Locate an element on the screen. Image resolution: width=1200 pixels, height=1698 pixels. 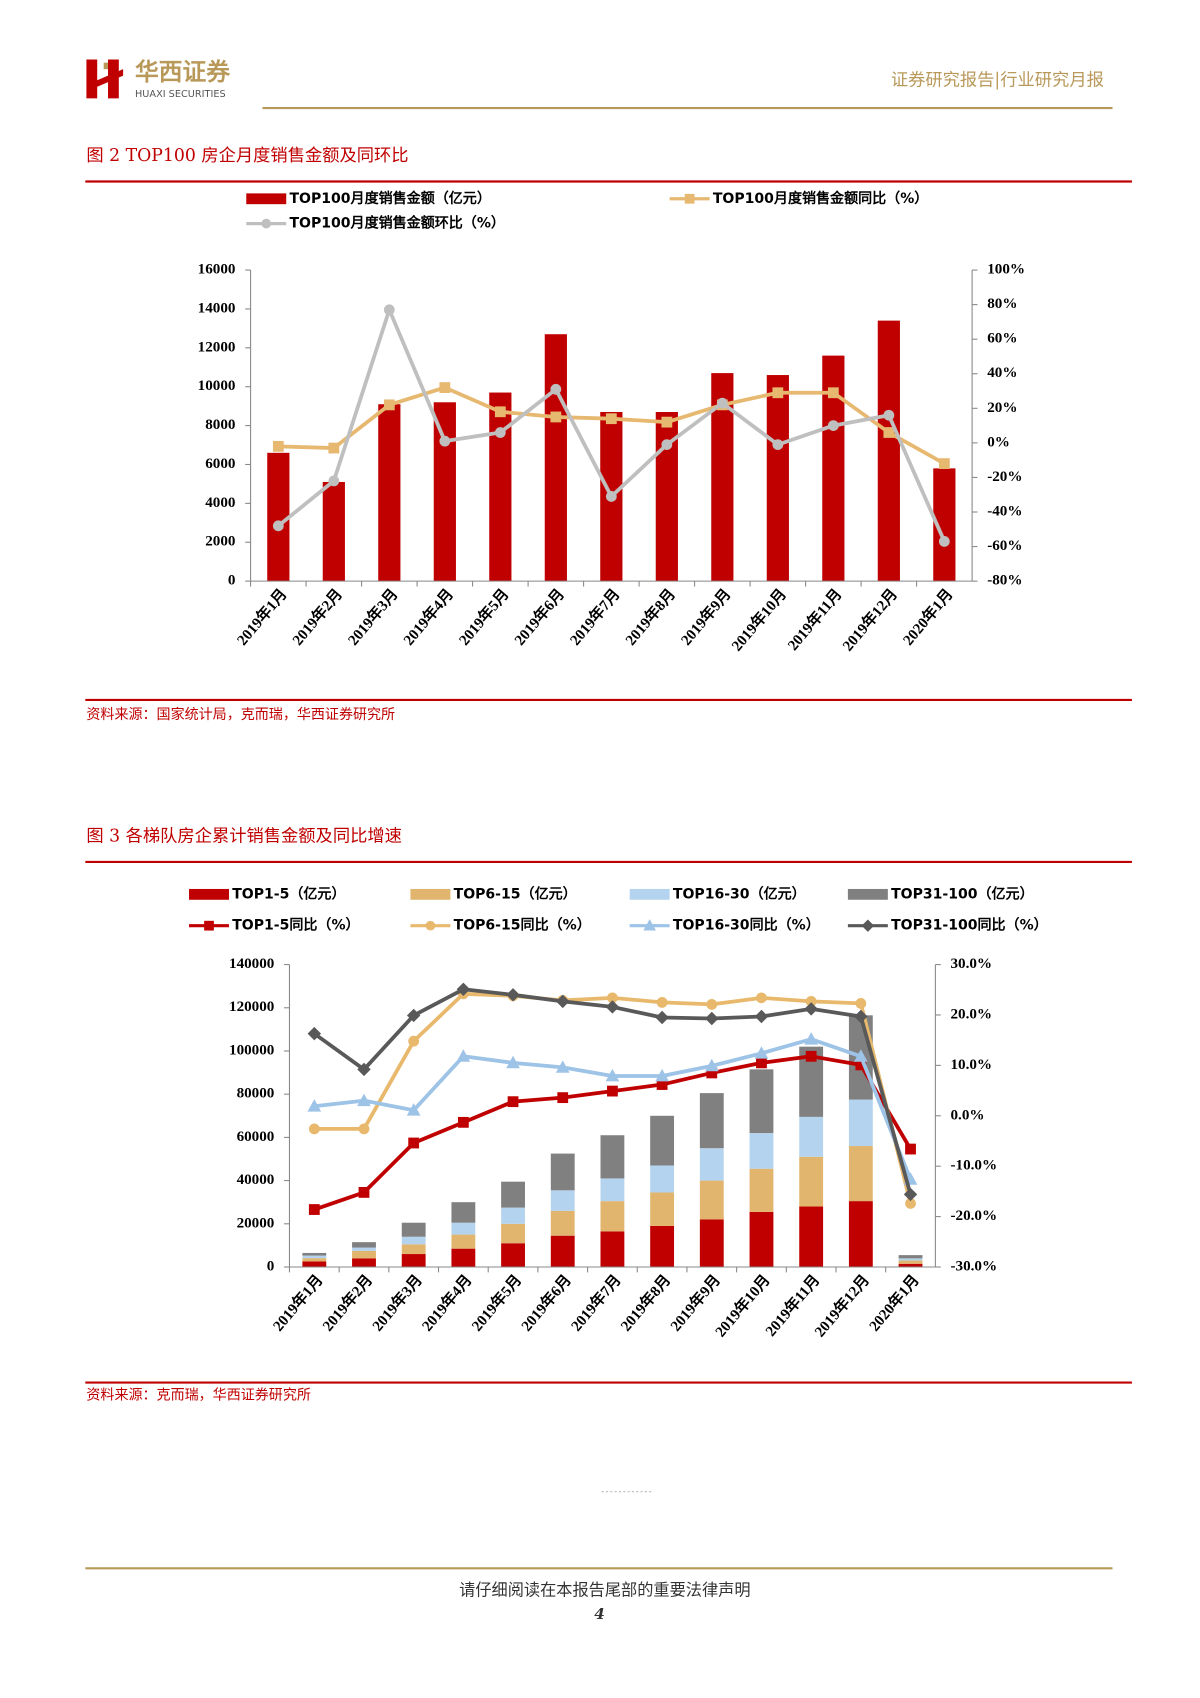
y-tick-label: 80000 is located at coordinates (256, 1094).